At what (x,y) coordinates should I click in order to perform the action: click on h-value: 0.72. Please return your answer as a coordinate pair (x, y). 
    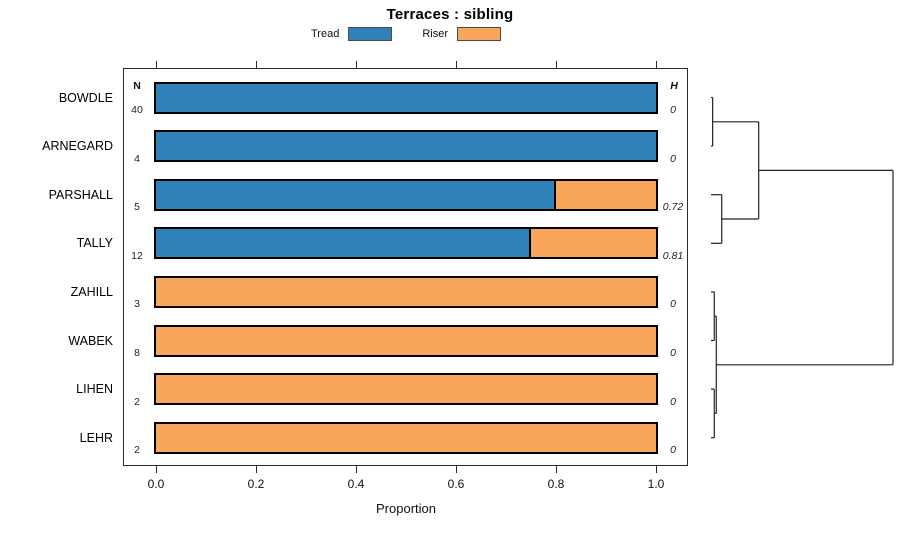
    Looking at the image, I should click on (673, 207).